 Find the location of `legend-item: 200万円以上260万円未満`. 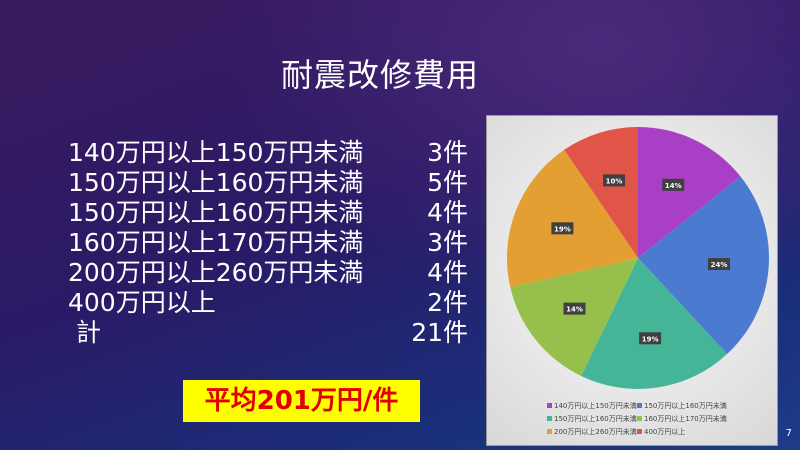

legend-item: 200万円以上260万円未満 is located at coordinates (592, 431).